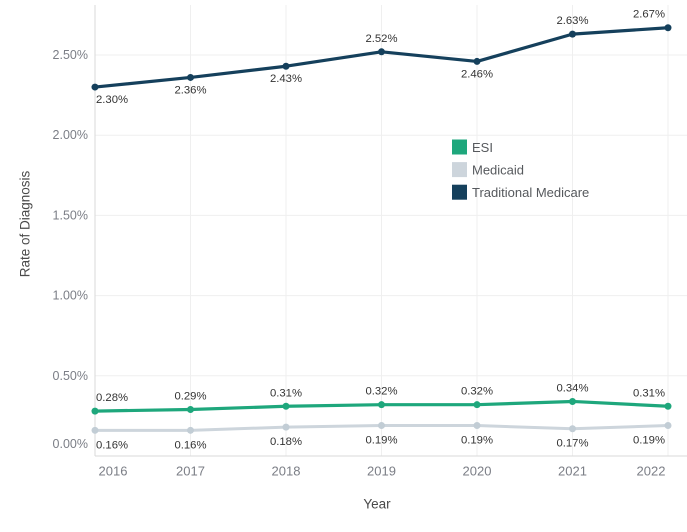 This screenshot has width=687, height=532. I want to click on x-axis-title: Year, so click(377, 504).